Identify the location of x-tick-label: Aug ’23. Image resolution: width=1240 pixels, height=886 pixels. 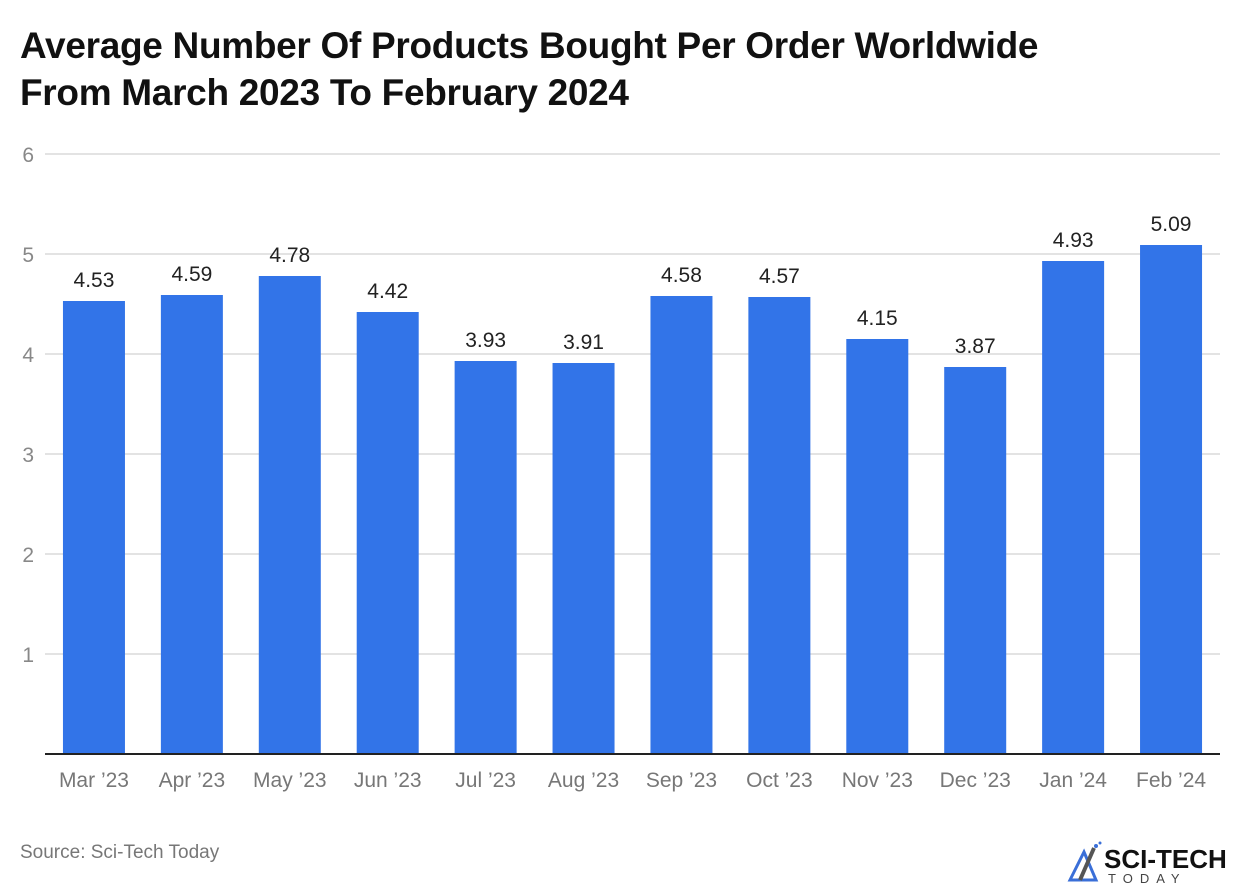
(583, 780).